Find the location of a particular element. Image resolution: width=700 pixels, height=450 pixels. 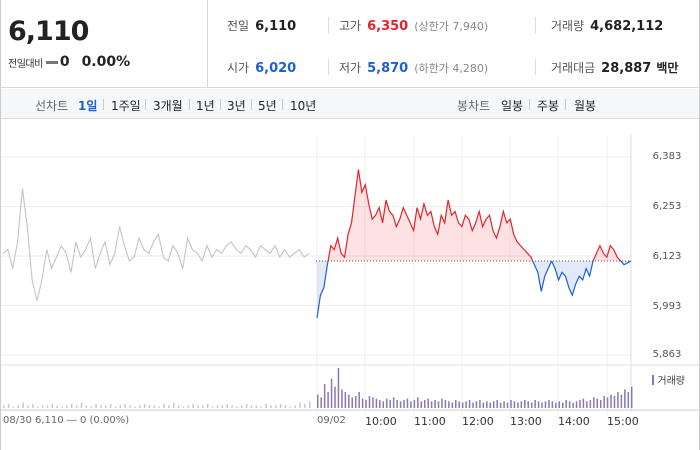

tab-1week: 1주일 is located at coordinates (126, 106).